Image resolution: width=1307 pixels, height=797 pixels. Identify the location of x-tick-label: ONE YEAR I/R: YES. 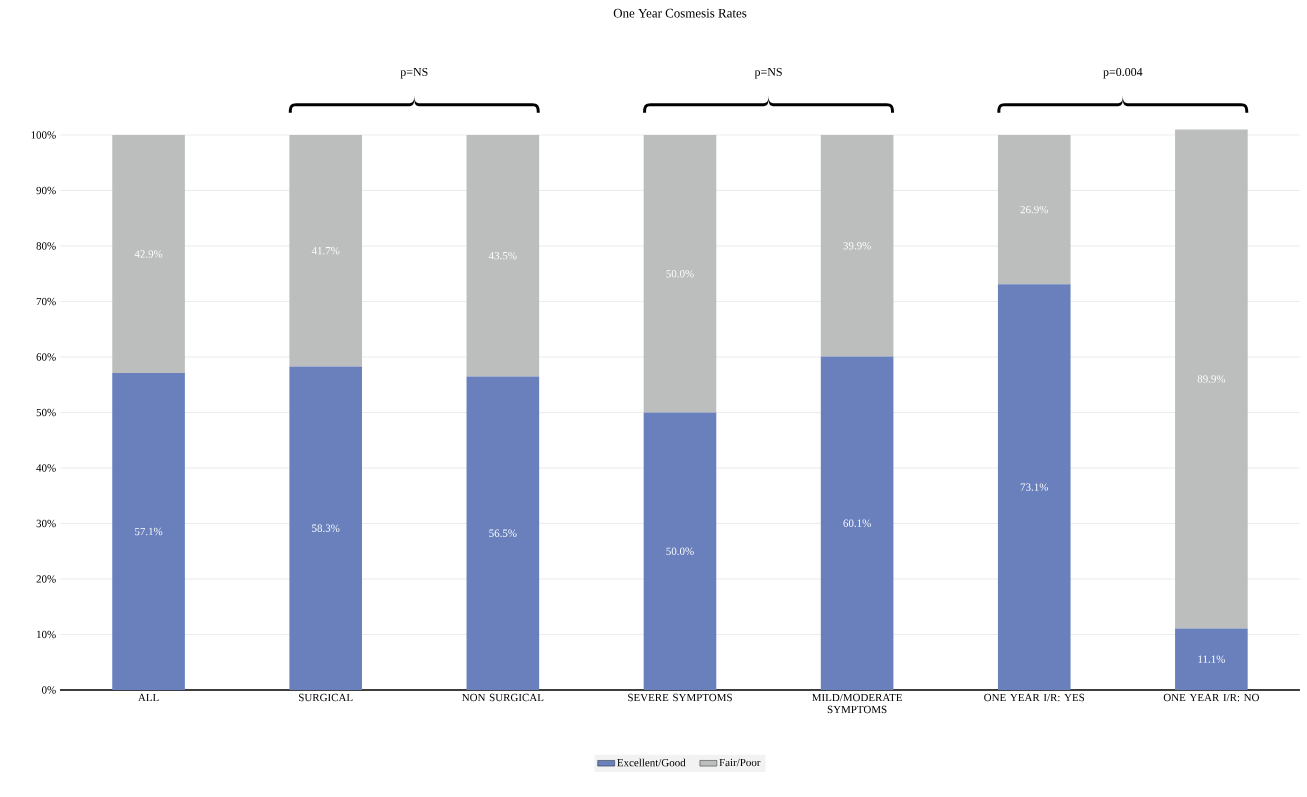
(1034, 697).